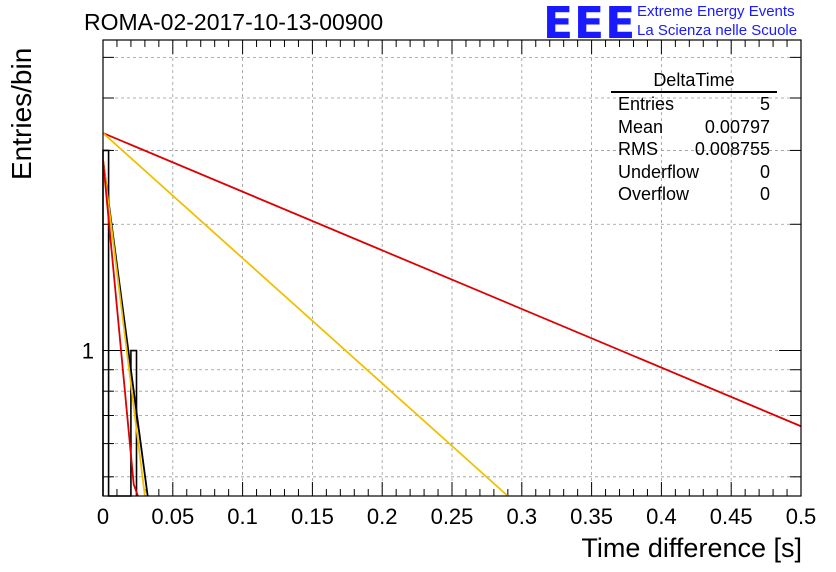 The image size is (836, 572). Describe the element at coordinates (646, 104) in the screenshot. I see `stats-label: Entries` at that location.